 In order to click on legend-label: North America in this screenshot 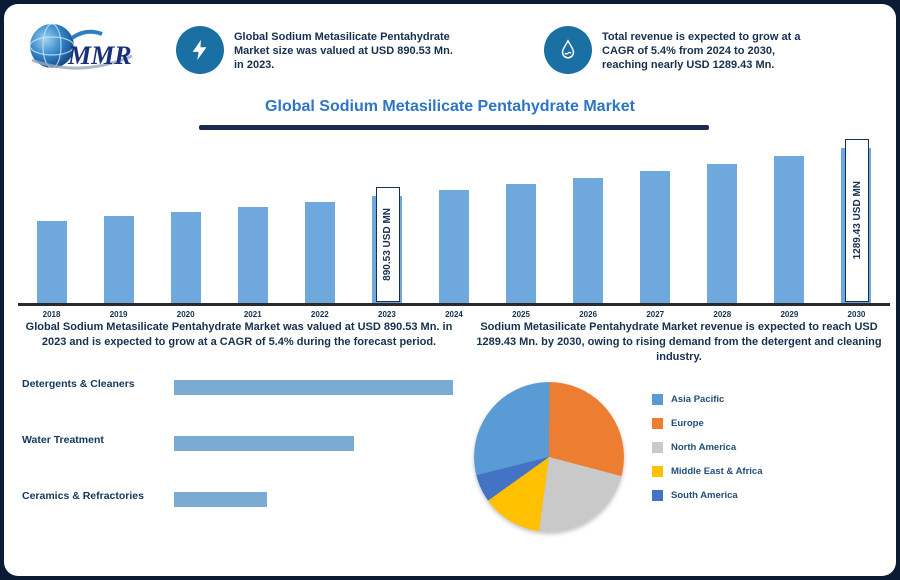, I will do `click(704, 447)`.